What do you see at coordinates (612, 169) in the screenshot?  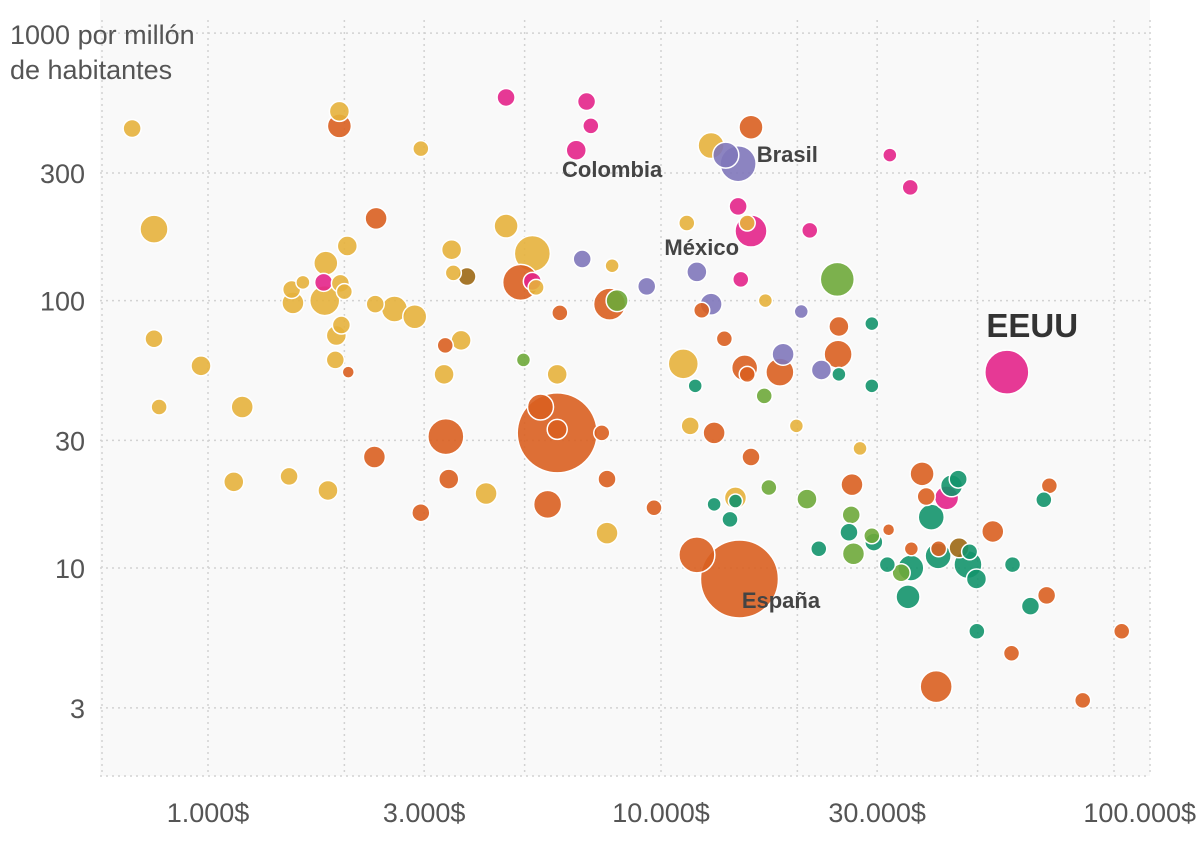 I see `annotation-colombia: Colombia` at bounding box center [612, 169].